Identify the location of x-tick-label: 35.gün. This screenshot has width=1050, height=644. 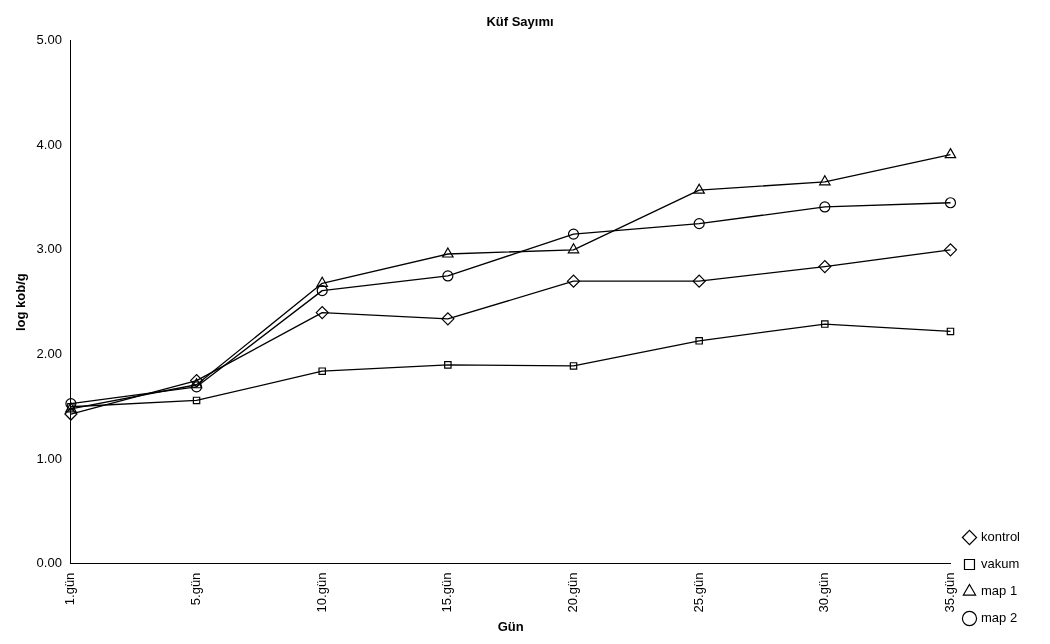
(950, 592).